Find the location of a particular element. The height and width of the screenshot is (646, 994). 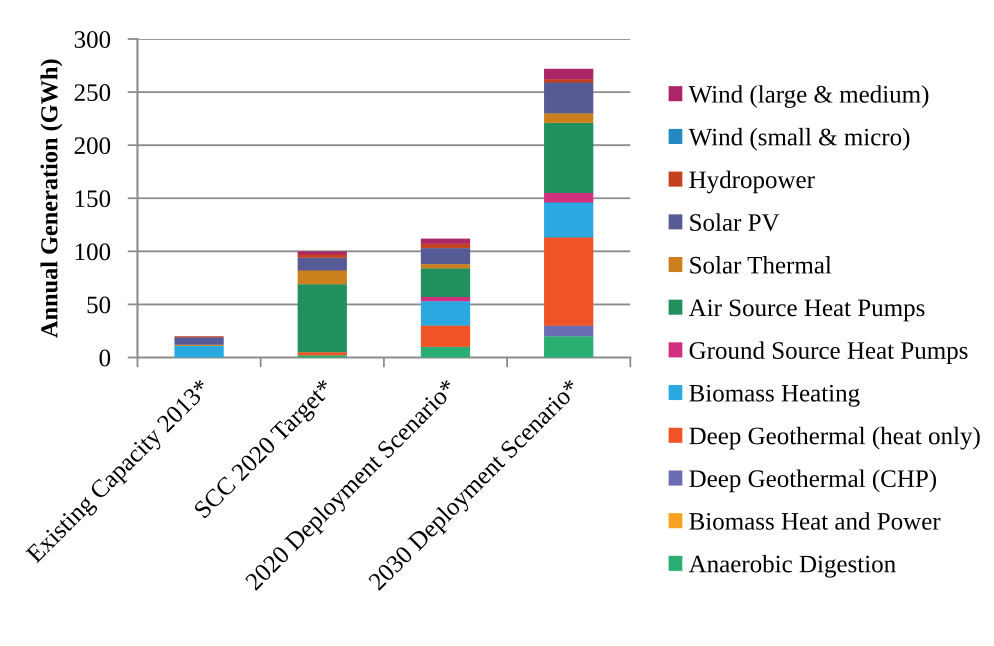

legend-label: Solar Thermal is located at coordinates (761, 265).